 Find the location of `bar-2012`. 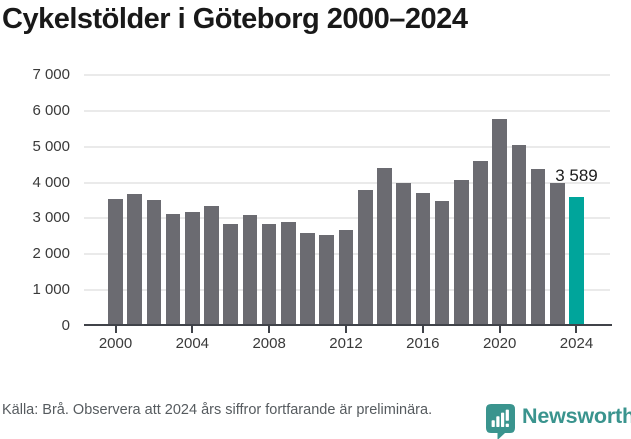

bar-2012 is located at coordinates (346, 277).